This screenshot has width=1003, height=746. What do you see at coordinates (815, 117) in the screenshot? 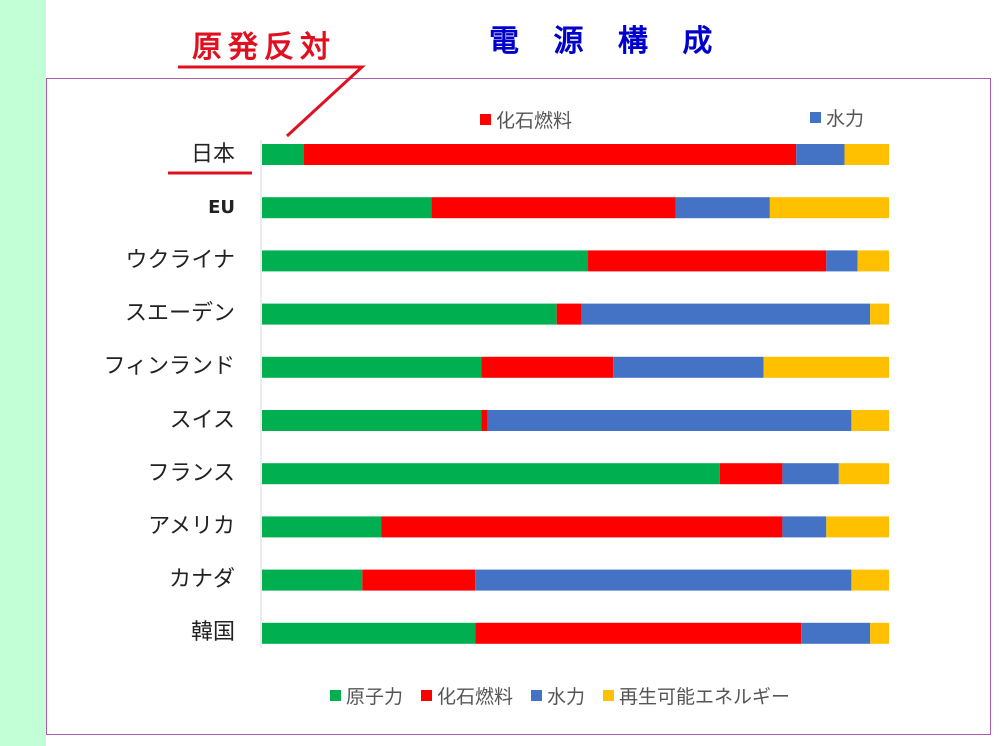
I see `top-legend-hydro-swatch` at bounding box center [815, 117].